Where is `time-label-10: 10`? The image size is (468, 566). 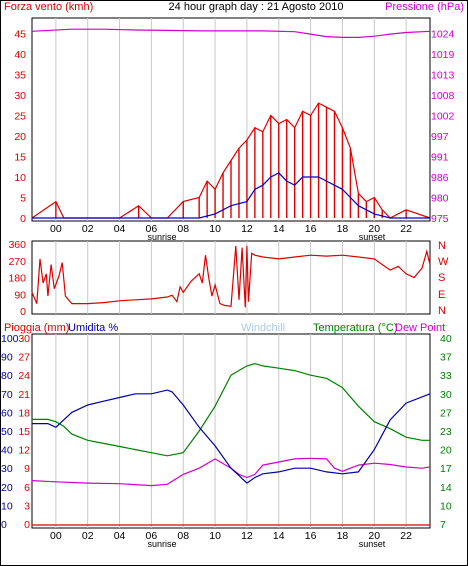 time-label-10: 10 is located at coordinates (215, 229).